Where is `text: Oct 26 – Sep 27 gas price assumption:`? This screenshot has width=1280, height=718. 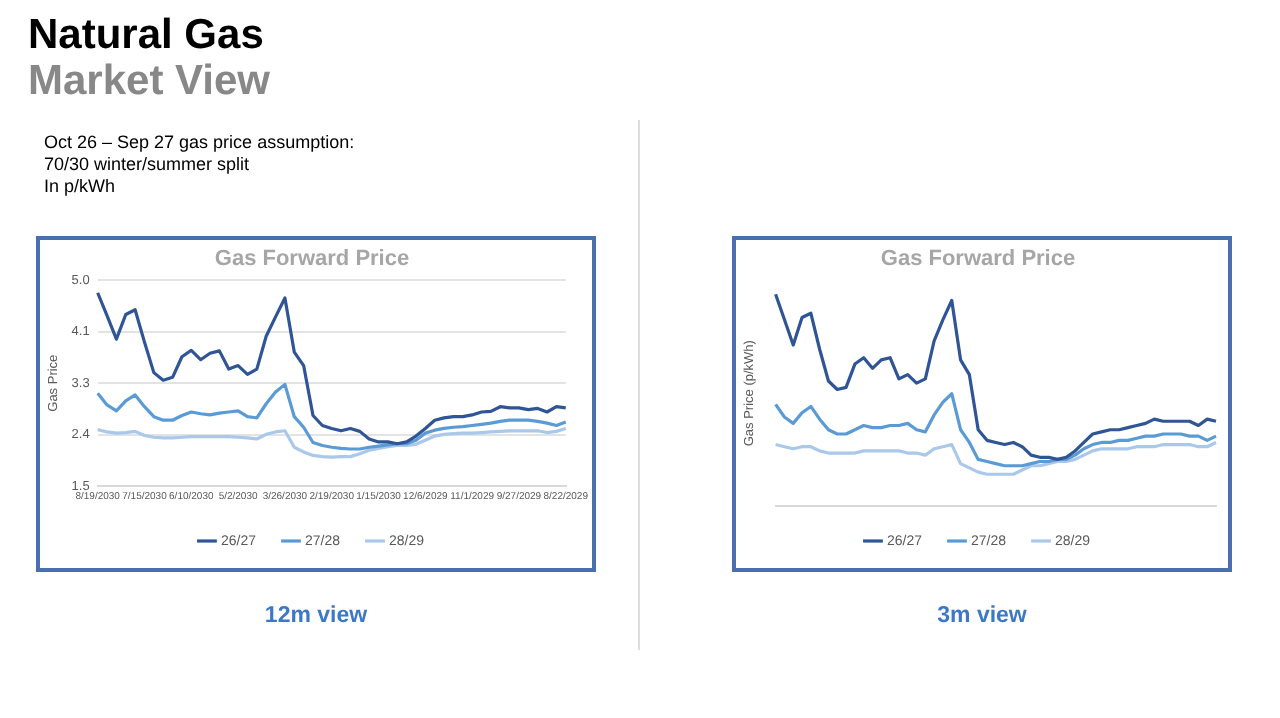
text: Oct 26 – Sep 27 gas price assumption: is located at coordinates (200, 143).